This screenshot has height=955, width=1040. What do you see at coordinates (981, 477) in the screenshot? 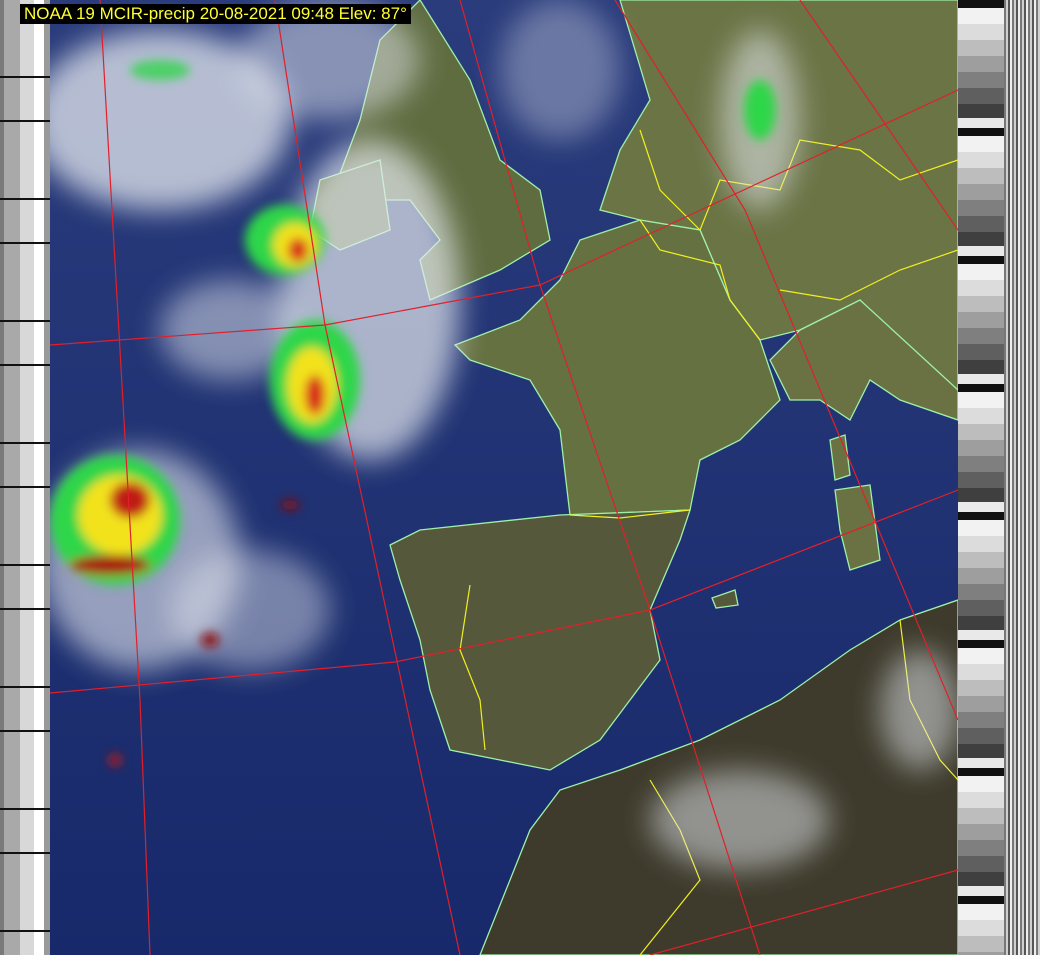
I see `calibration-wedges` at bounding box center [981, 477].